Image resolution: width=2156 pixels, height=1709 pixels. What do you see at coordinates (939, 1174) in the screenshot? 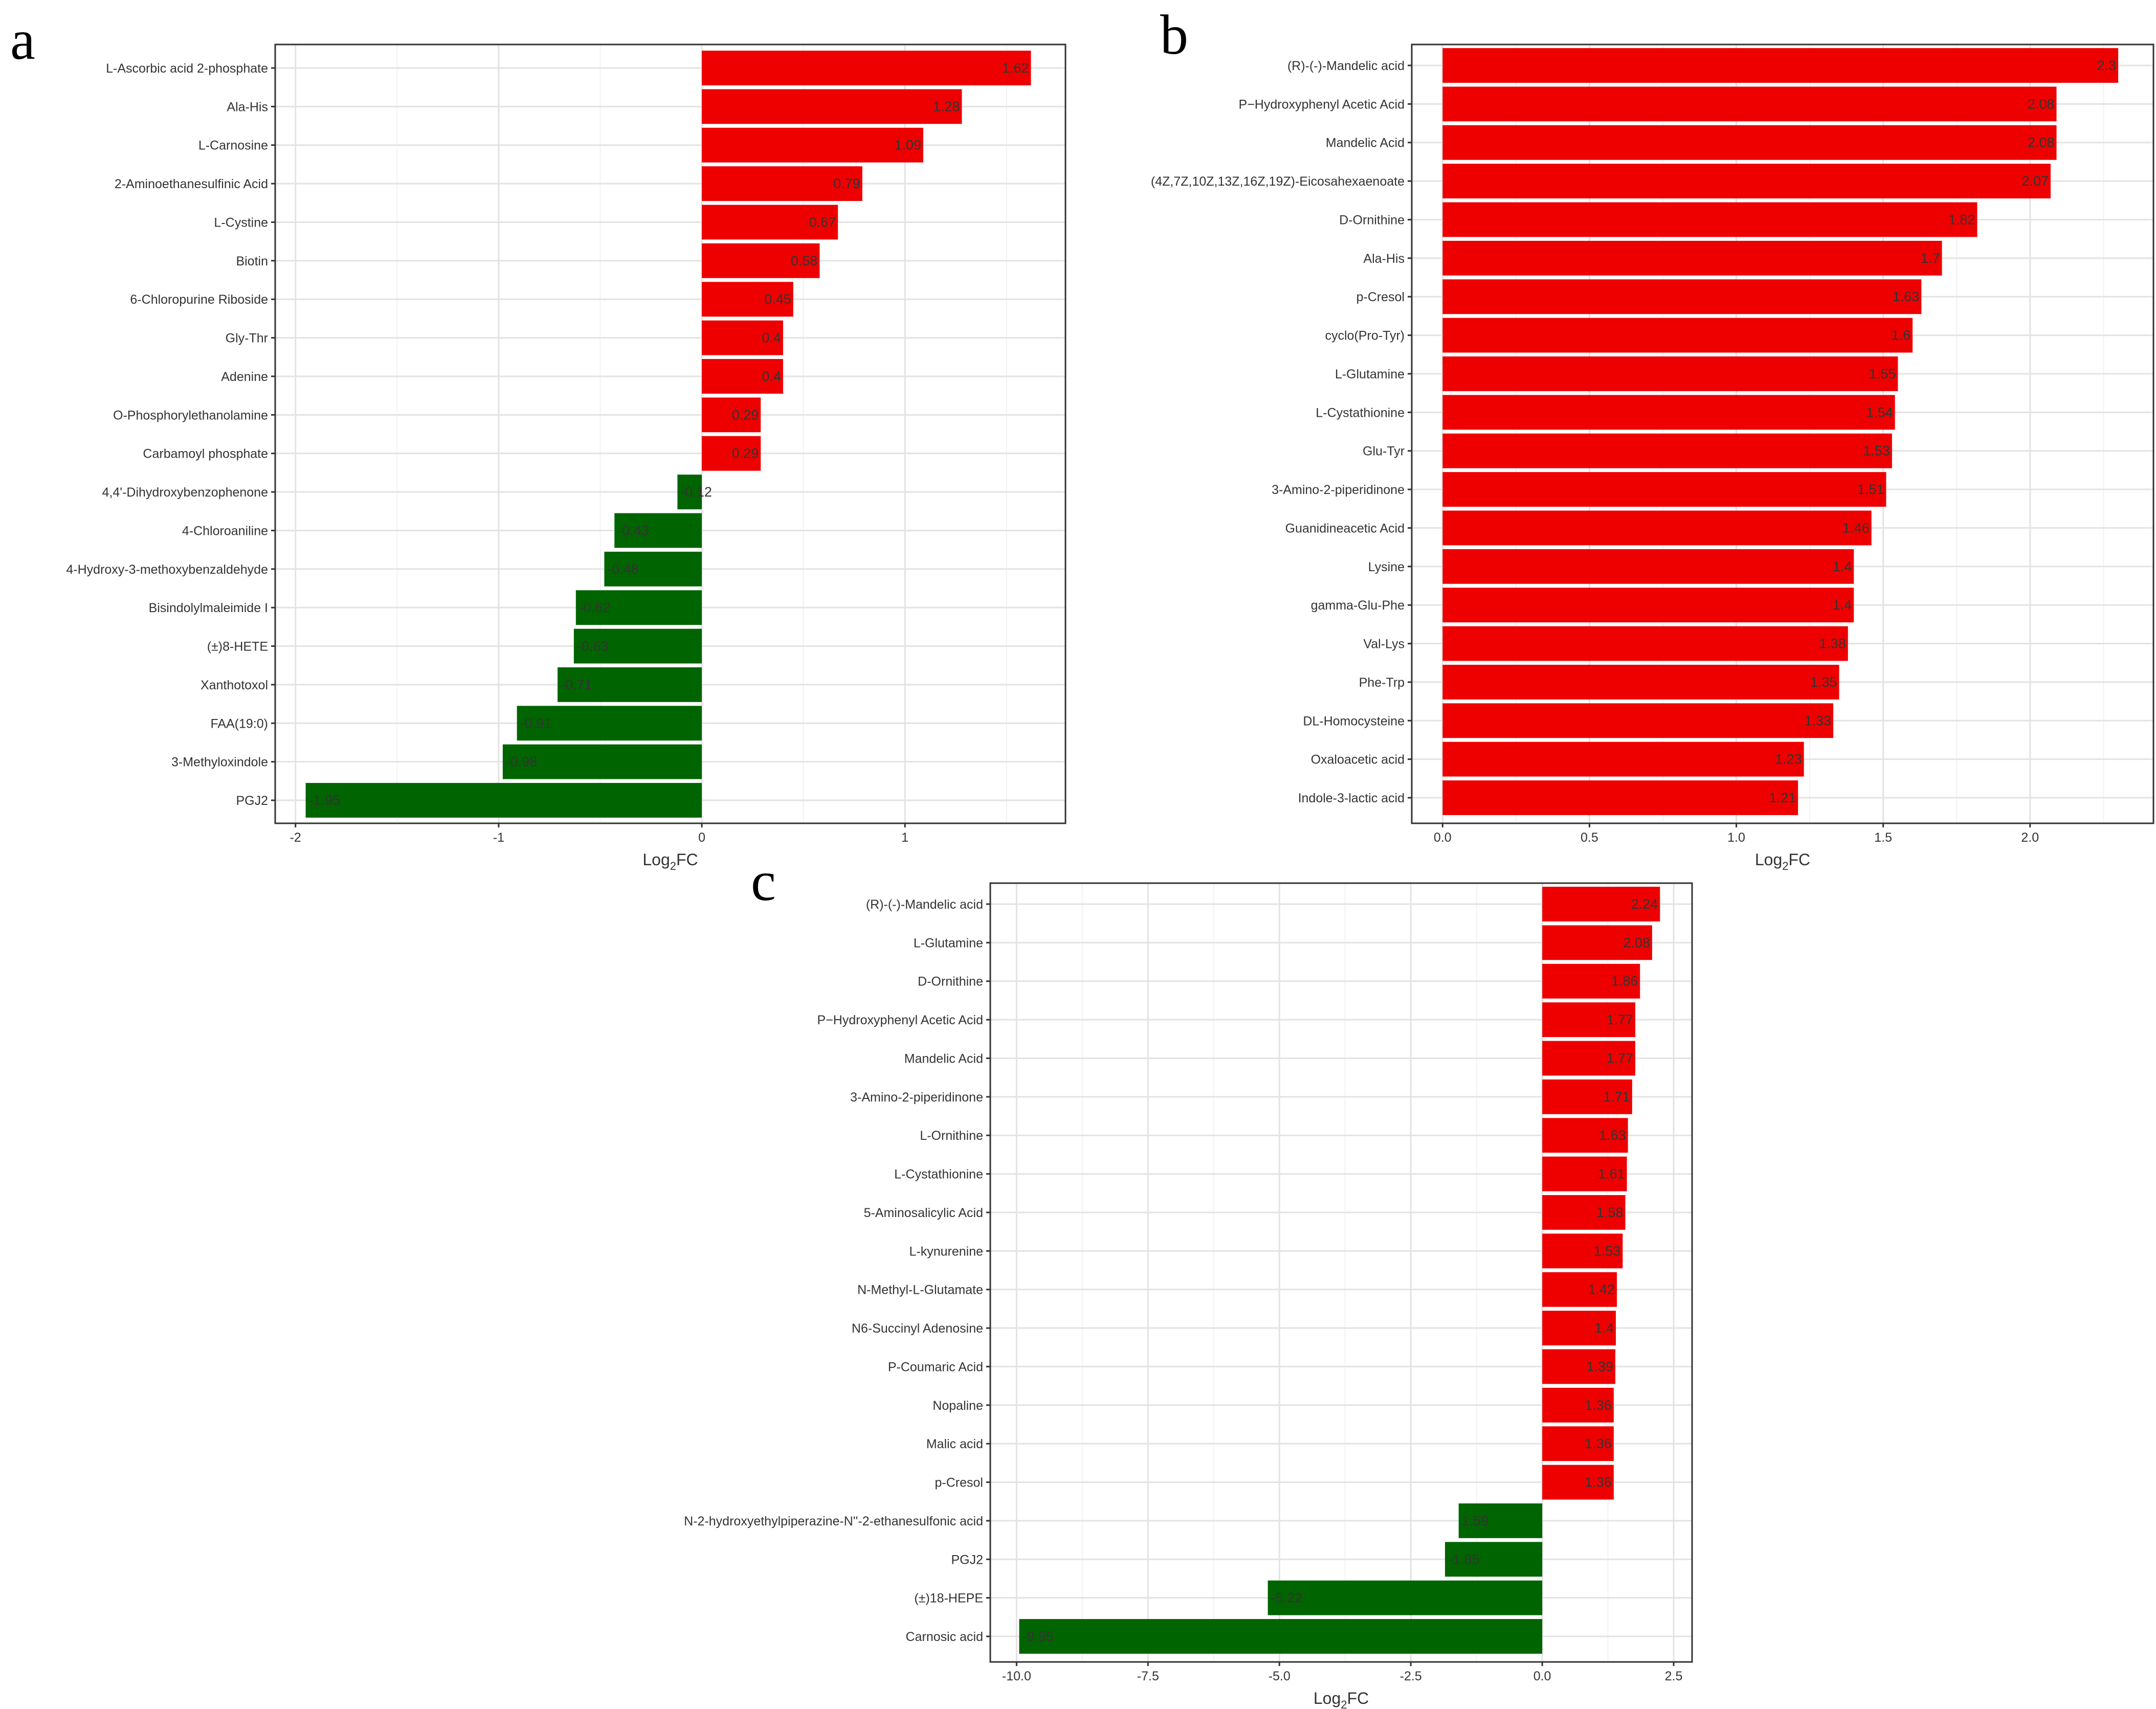
I see `y-tick-label: L-Cystathionine` at bounding box center [939, 1174].